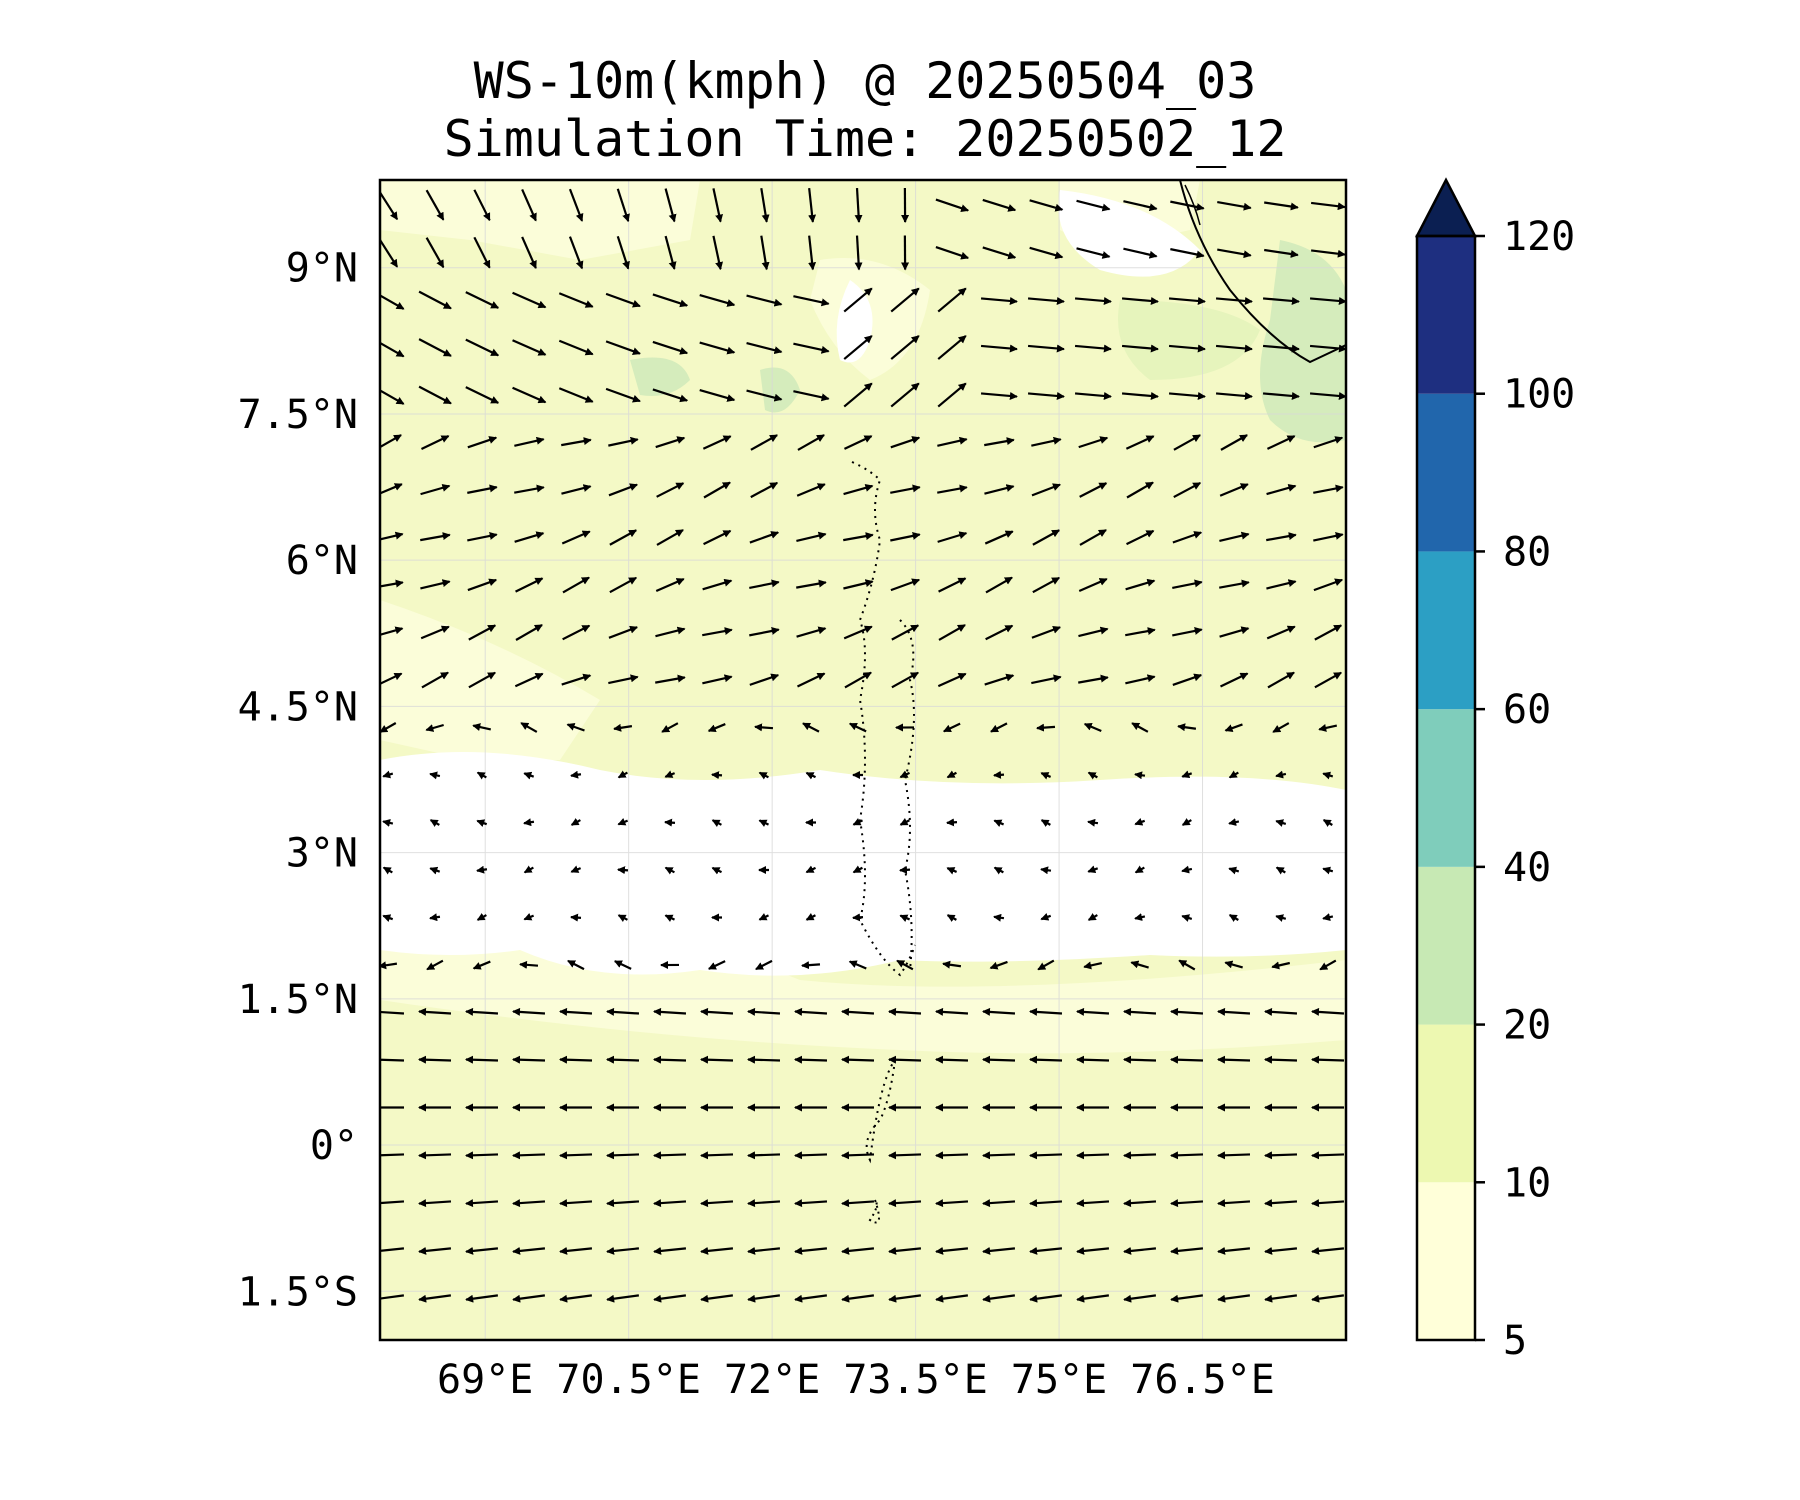 The width and height of the screenshot is (1800, 1500). What do you see at coordinates (485, 1380) in the screenshot?
I see `lon-tick-label: 69°E` at bounding box center [485, 1380].